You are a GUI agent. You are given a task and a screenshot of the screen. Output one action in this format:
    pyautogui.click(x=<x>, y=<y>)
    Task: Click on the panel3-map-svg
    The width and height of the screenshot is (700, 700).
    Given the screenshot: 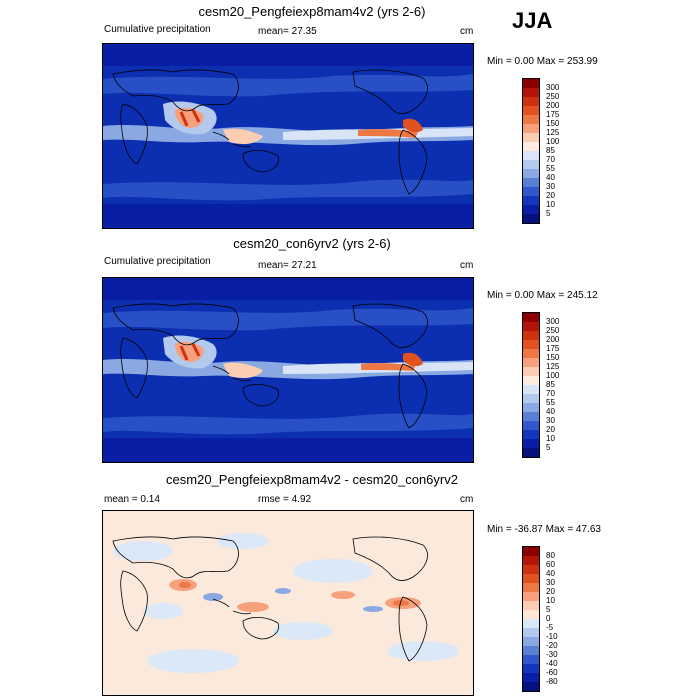 What is the action you would take?
    pyautogui.click(x=288, y=603)
    